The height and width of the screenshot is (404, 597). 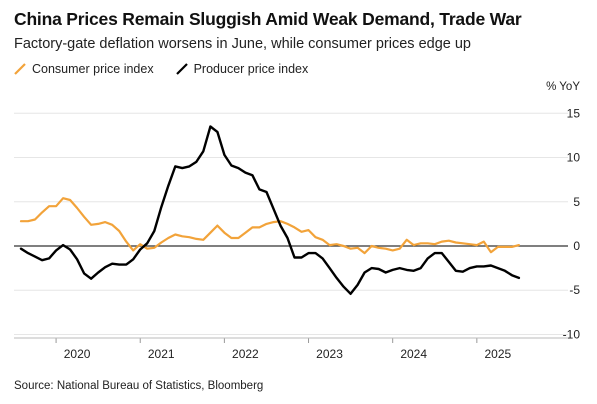 I want to click on x-tick-label: 2023, so click(x=329, y=354).